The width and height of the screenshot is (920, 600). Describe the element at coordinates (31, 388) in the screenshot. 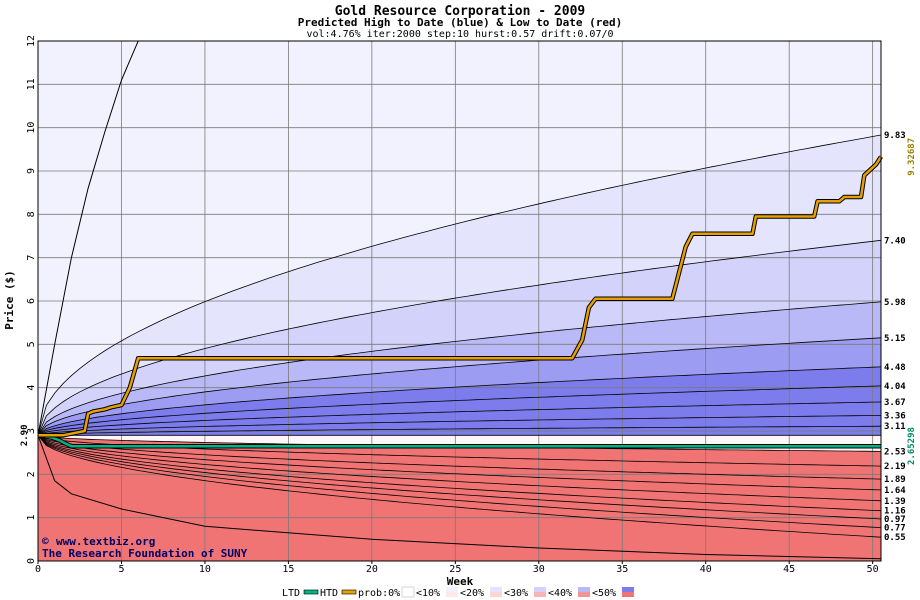

I see `y-tick-4: 4` at that location.